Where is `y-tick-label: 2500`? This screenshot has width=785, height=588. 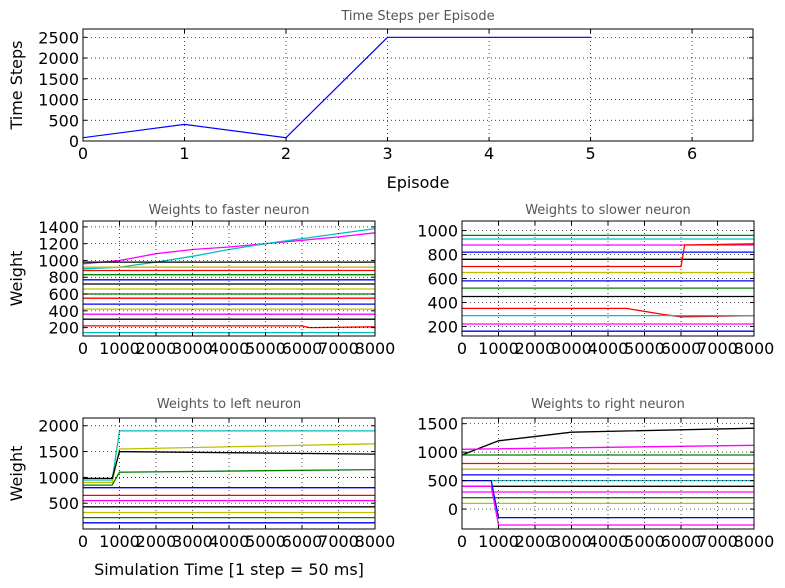 y-tick-label: 2500 is located at coordinates (58, 37).